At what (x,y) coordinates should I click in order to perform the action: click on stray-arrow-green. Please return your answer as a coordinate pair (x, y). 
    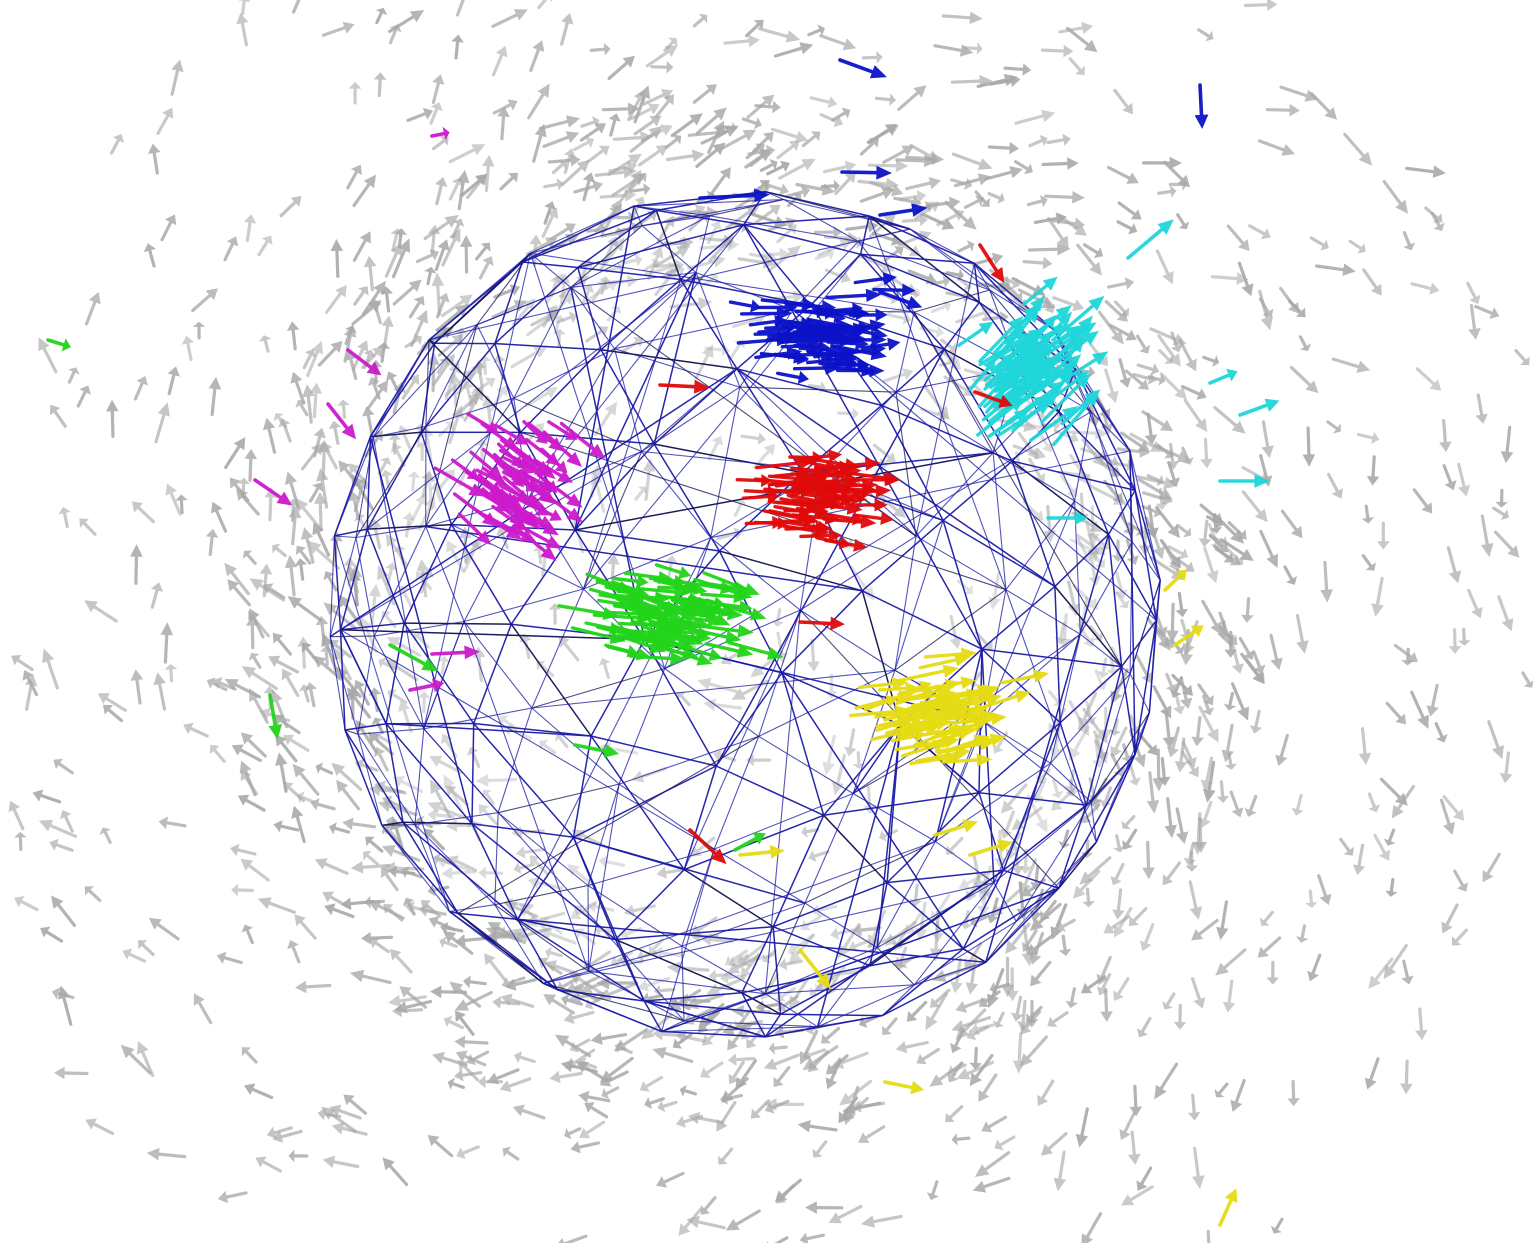
    Looking at the image, I should click on (749, 842).